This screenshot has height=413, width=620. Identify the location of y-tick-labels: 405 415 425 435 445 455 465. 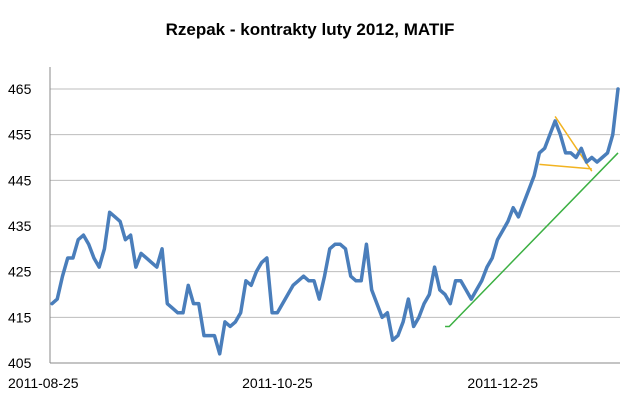
(20, 226).